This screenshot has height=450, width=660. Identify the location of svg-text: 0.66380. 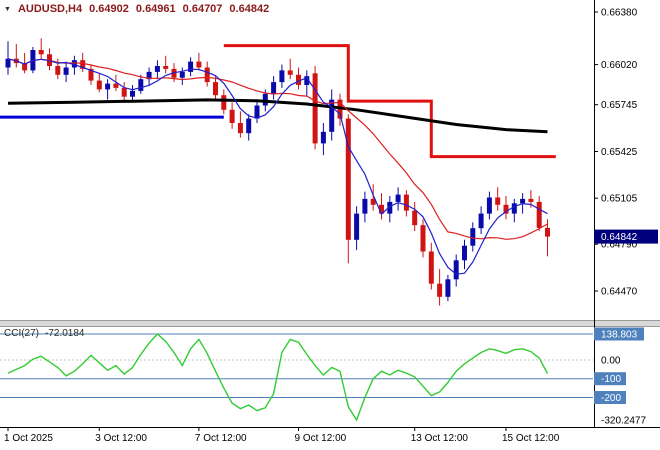
(619, 13).